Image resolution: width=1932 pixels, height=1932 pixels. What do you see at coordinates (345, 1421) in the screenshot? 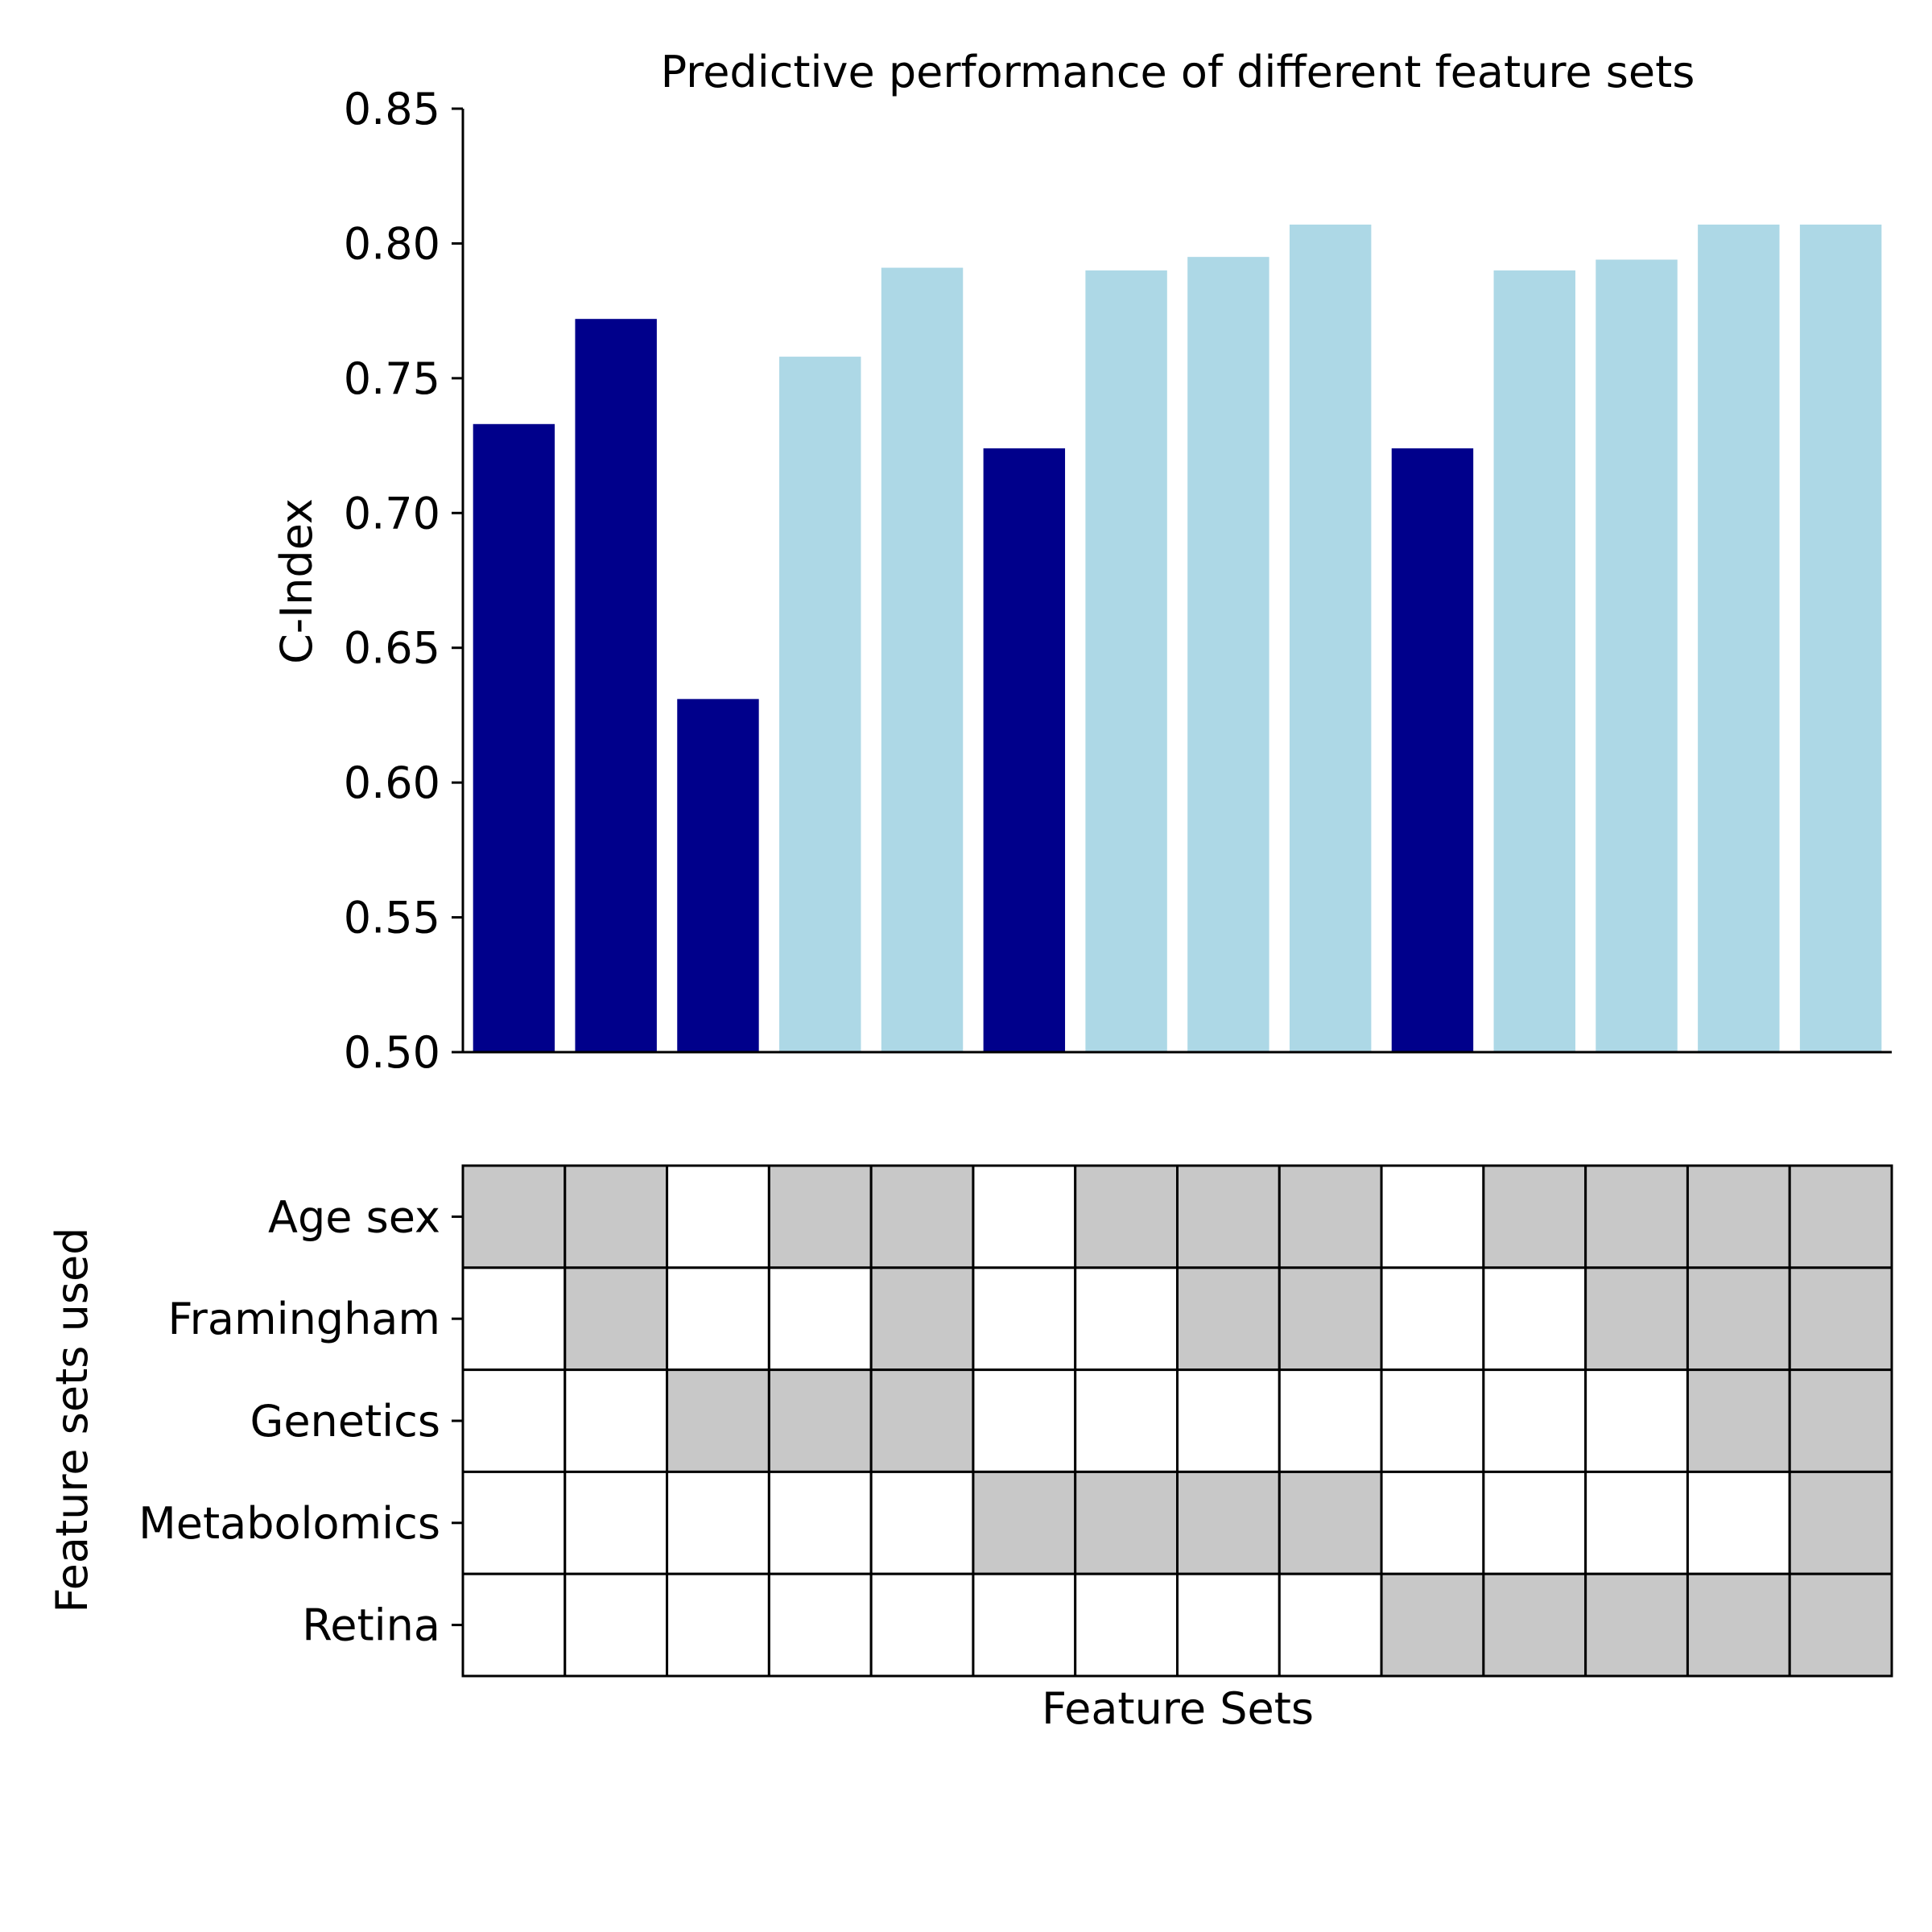
I see `matrix-row-label: Genetics` at bounding box center [345, 1421].